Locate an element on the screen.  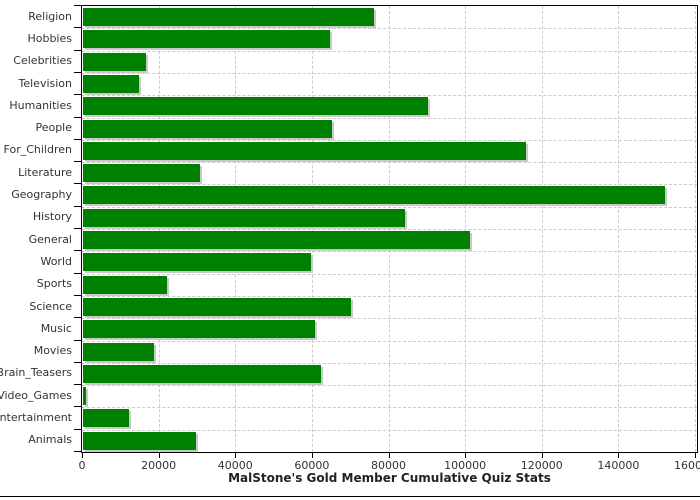
category-label-people: People is located at coordinates (53, 128).